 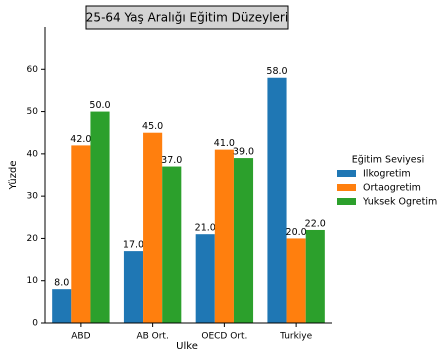 What do you see at coordinates (33, 70) in the screenshot?
I see `y-tick-label: 60` at bounding box center [33, 70].